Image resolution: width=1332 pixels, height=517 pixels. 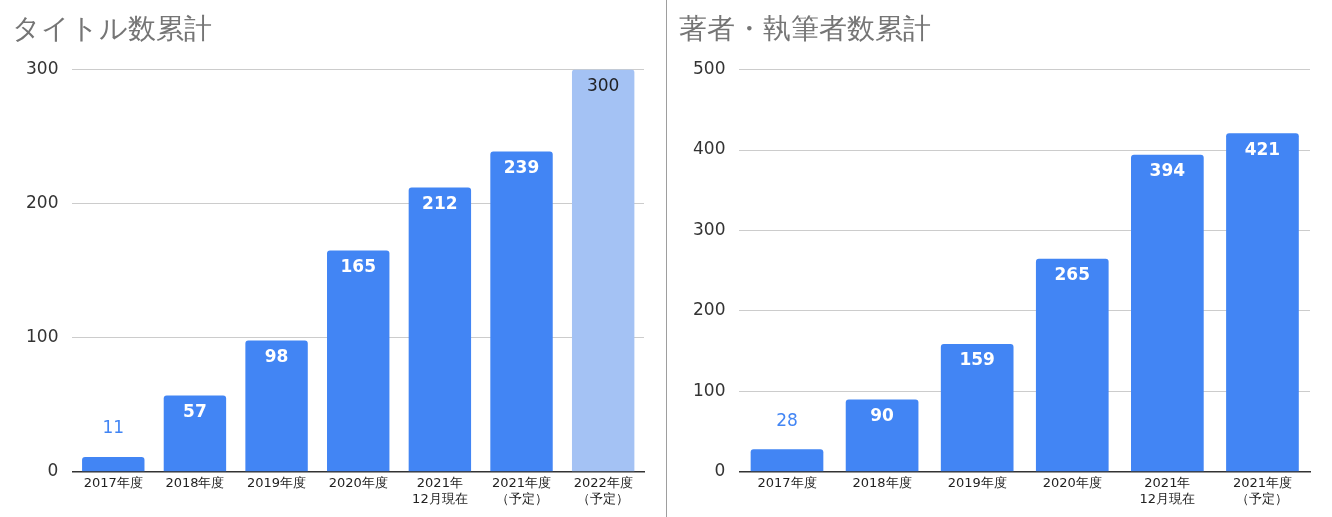 I want to click on data-label: 421, so click(x=1262, y=148).